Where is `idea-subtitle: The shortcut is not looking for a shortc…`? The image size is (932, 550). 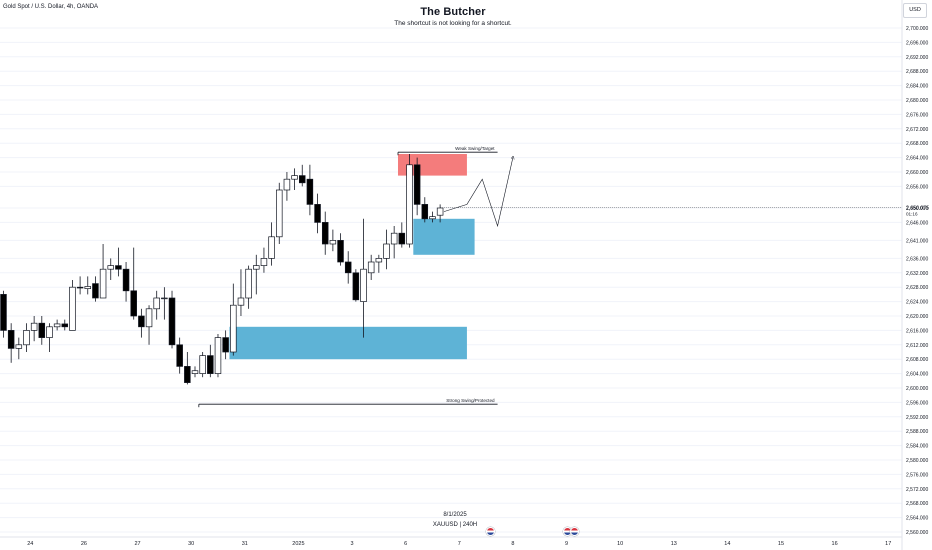 idea-subtitle: The shortcut is not looking for a shortc… is located at coordinates (453, 23).